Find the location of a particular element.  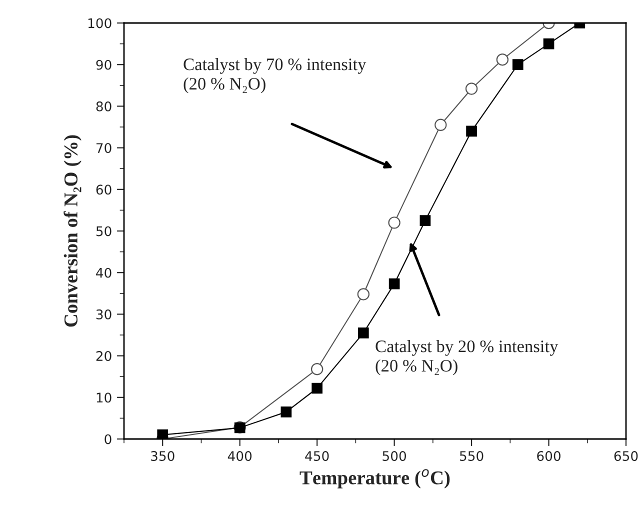

annotation: Catalyst by 20 % intensity (20 % N₂O) is located at coordinates (467, 358).